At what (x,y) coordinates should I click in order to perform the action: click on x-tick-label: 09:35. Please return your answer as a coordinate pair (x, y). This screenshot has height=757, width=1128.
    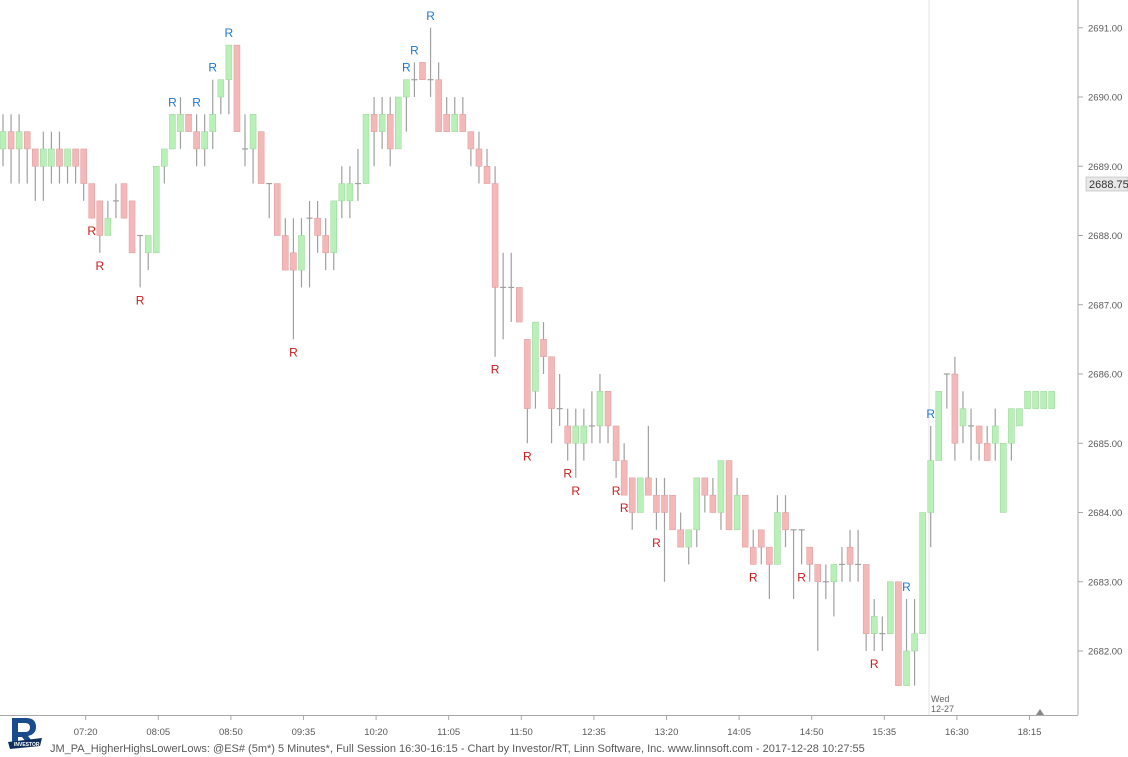
    Looking at the image, I should click on (304, 732).